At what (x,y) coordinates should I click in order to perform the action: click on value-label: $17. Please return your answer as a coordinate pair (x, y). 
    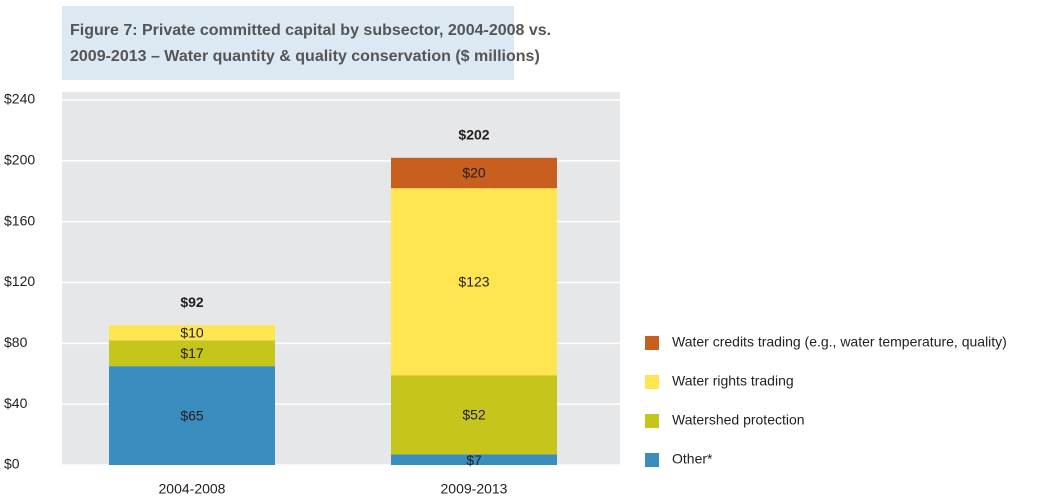
    Looking at the image, I should click on (192, 353).